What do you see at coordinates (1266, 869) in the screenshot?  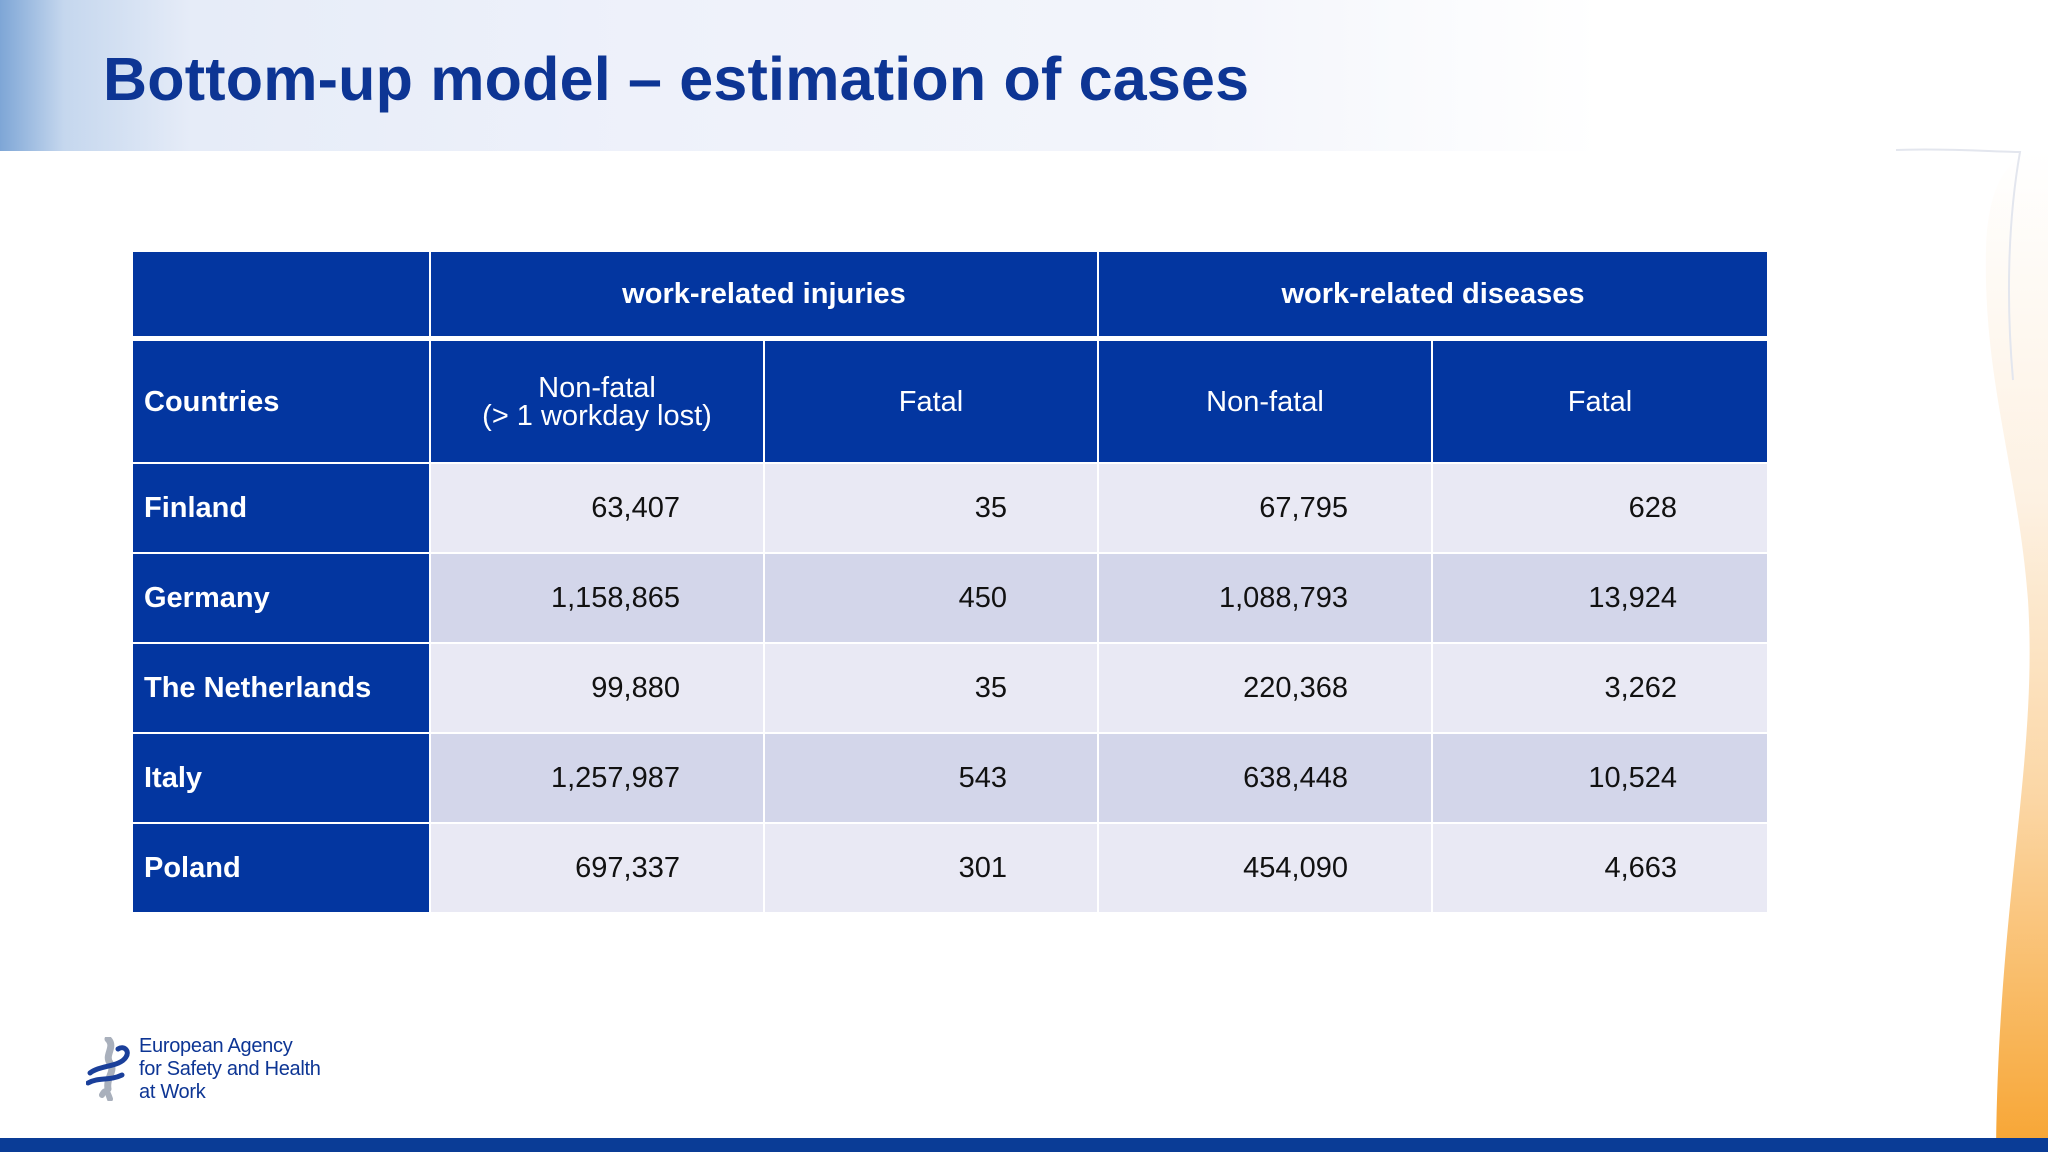 I see `diseases-nonfatal-cell: 454,090` at bounding box center [1266, 869].